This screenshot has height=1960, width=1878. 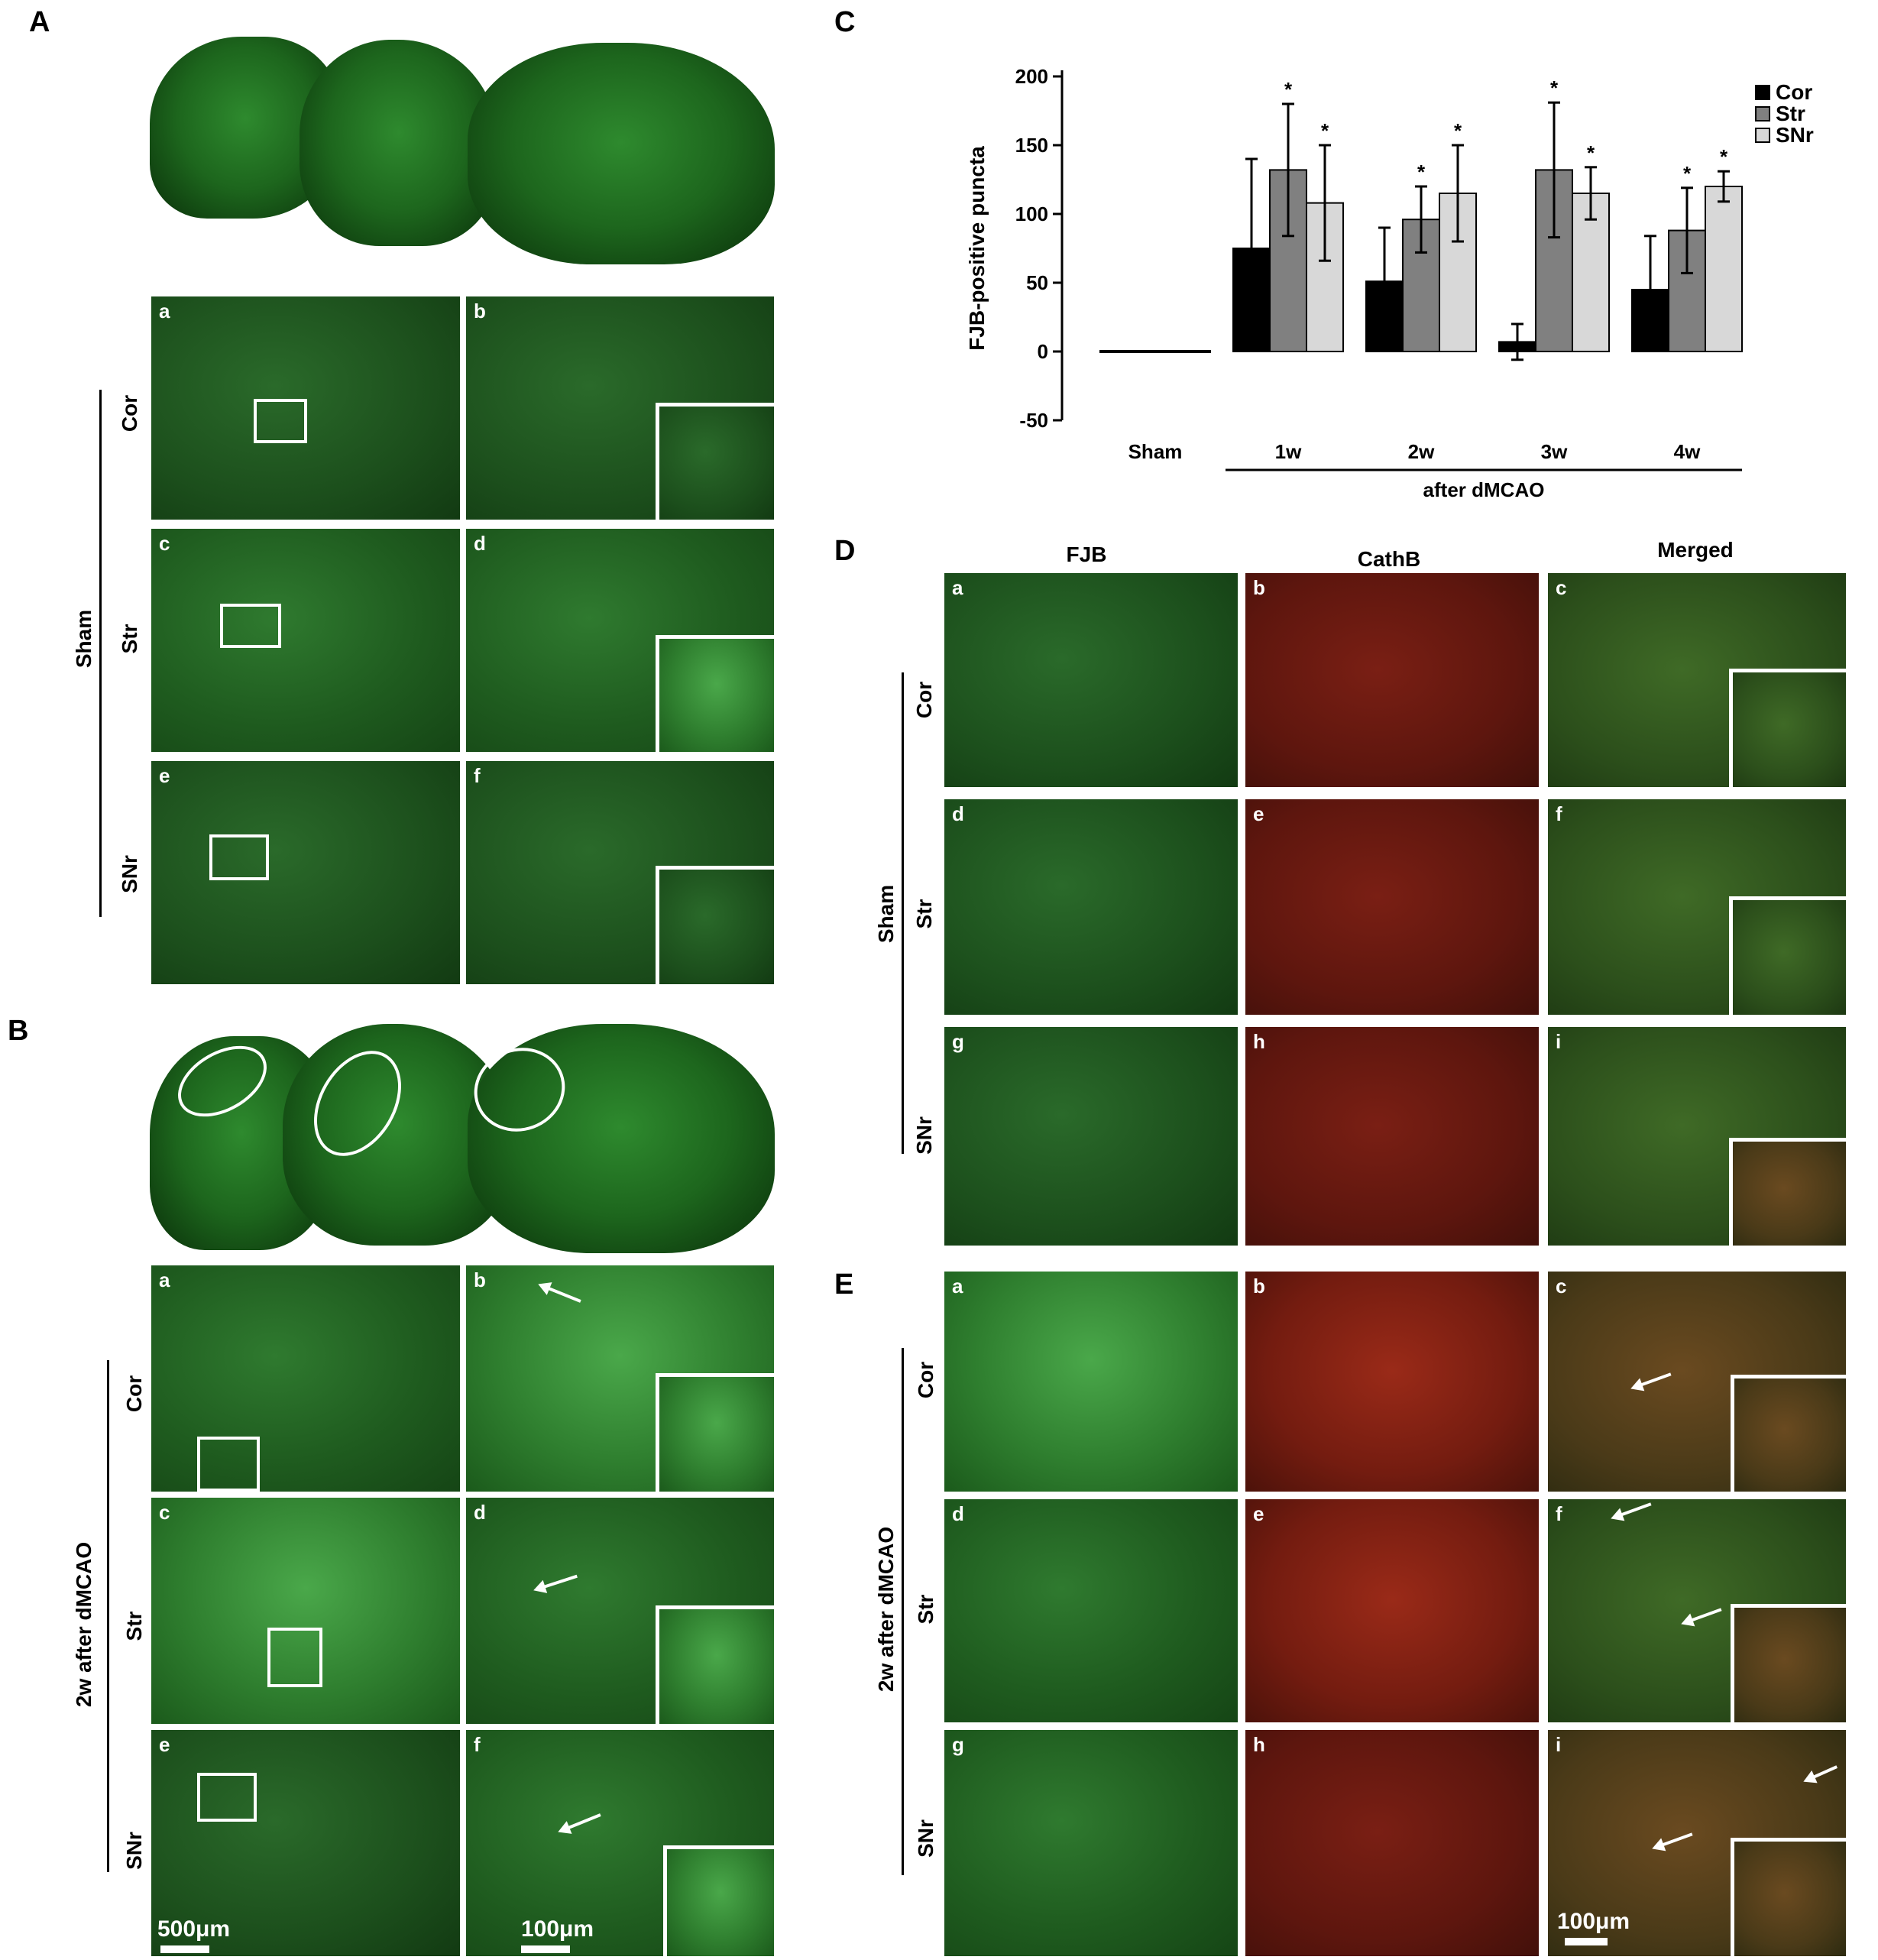 What do you see at coordinates (1724, 269) in the screenshot?
I see `bar-snr-4w` at bounding box center [1724, 269].